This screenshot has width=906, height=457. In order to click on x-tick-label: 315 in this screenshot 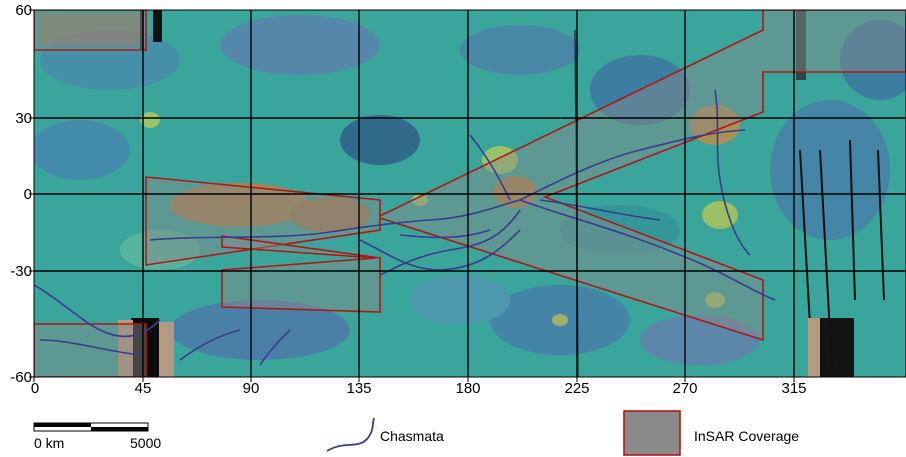, I will do `click(794, 388)`.